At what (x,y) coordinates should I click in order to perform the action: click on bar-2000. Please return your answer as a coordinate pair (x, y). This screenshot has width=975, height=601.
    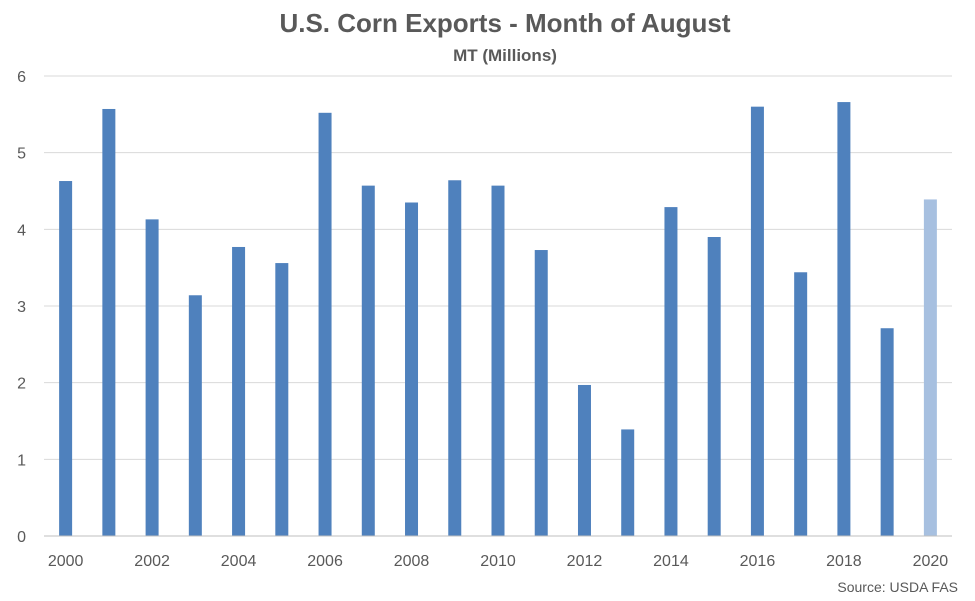
    Looking at the image, I should click on (66, 358).